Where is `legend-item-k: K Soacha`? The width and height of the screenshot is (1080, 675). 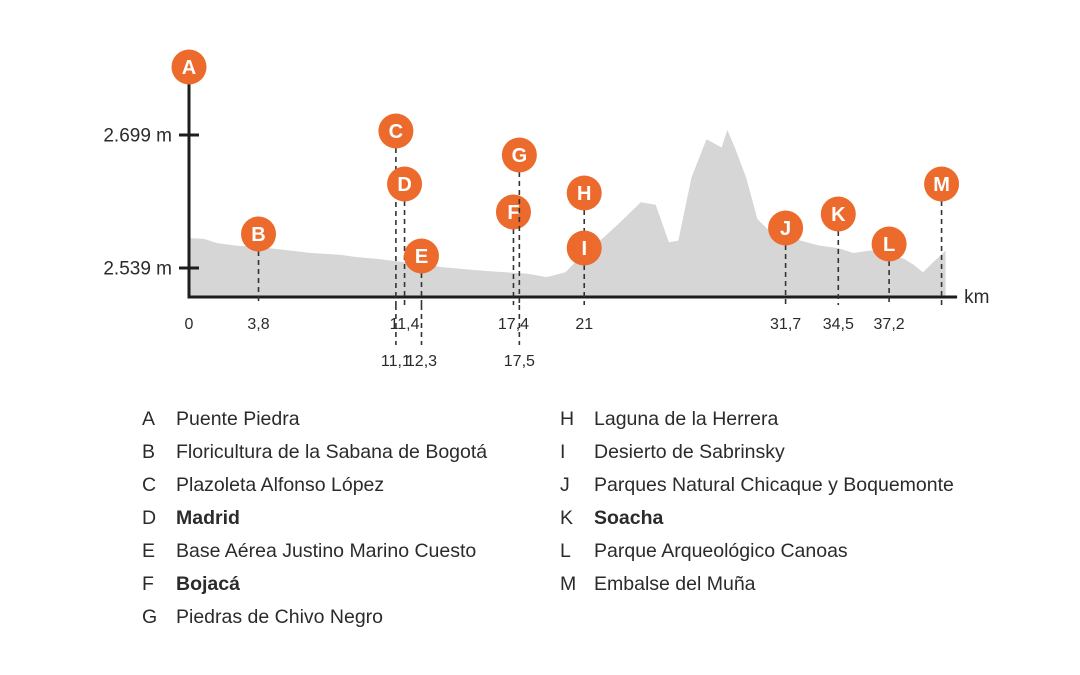 legend-item-k: K Soacha is located at coordinates (757, 518).